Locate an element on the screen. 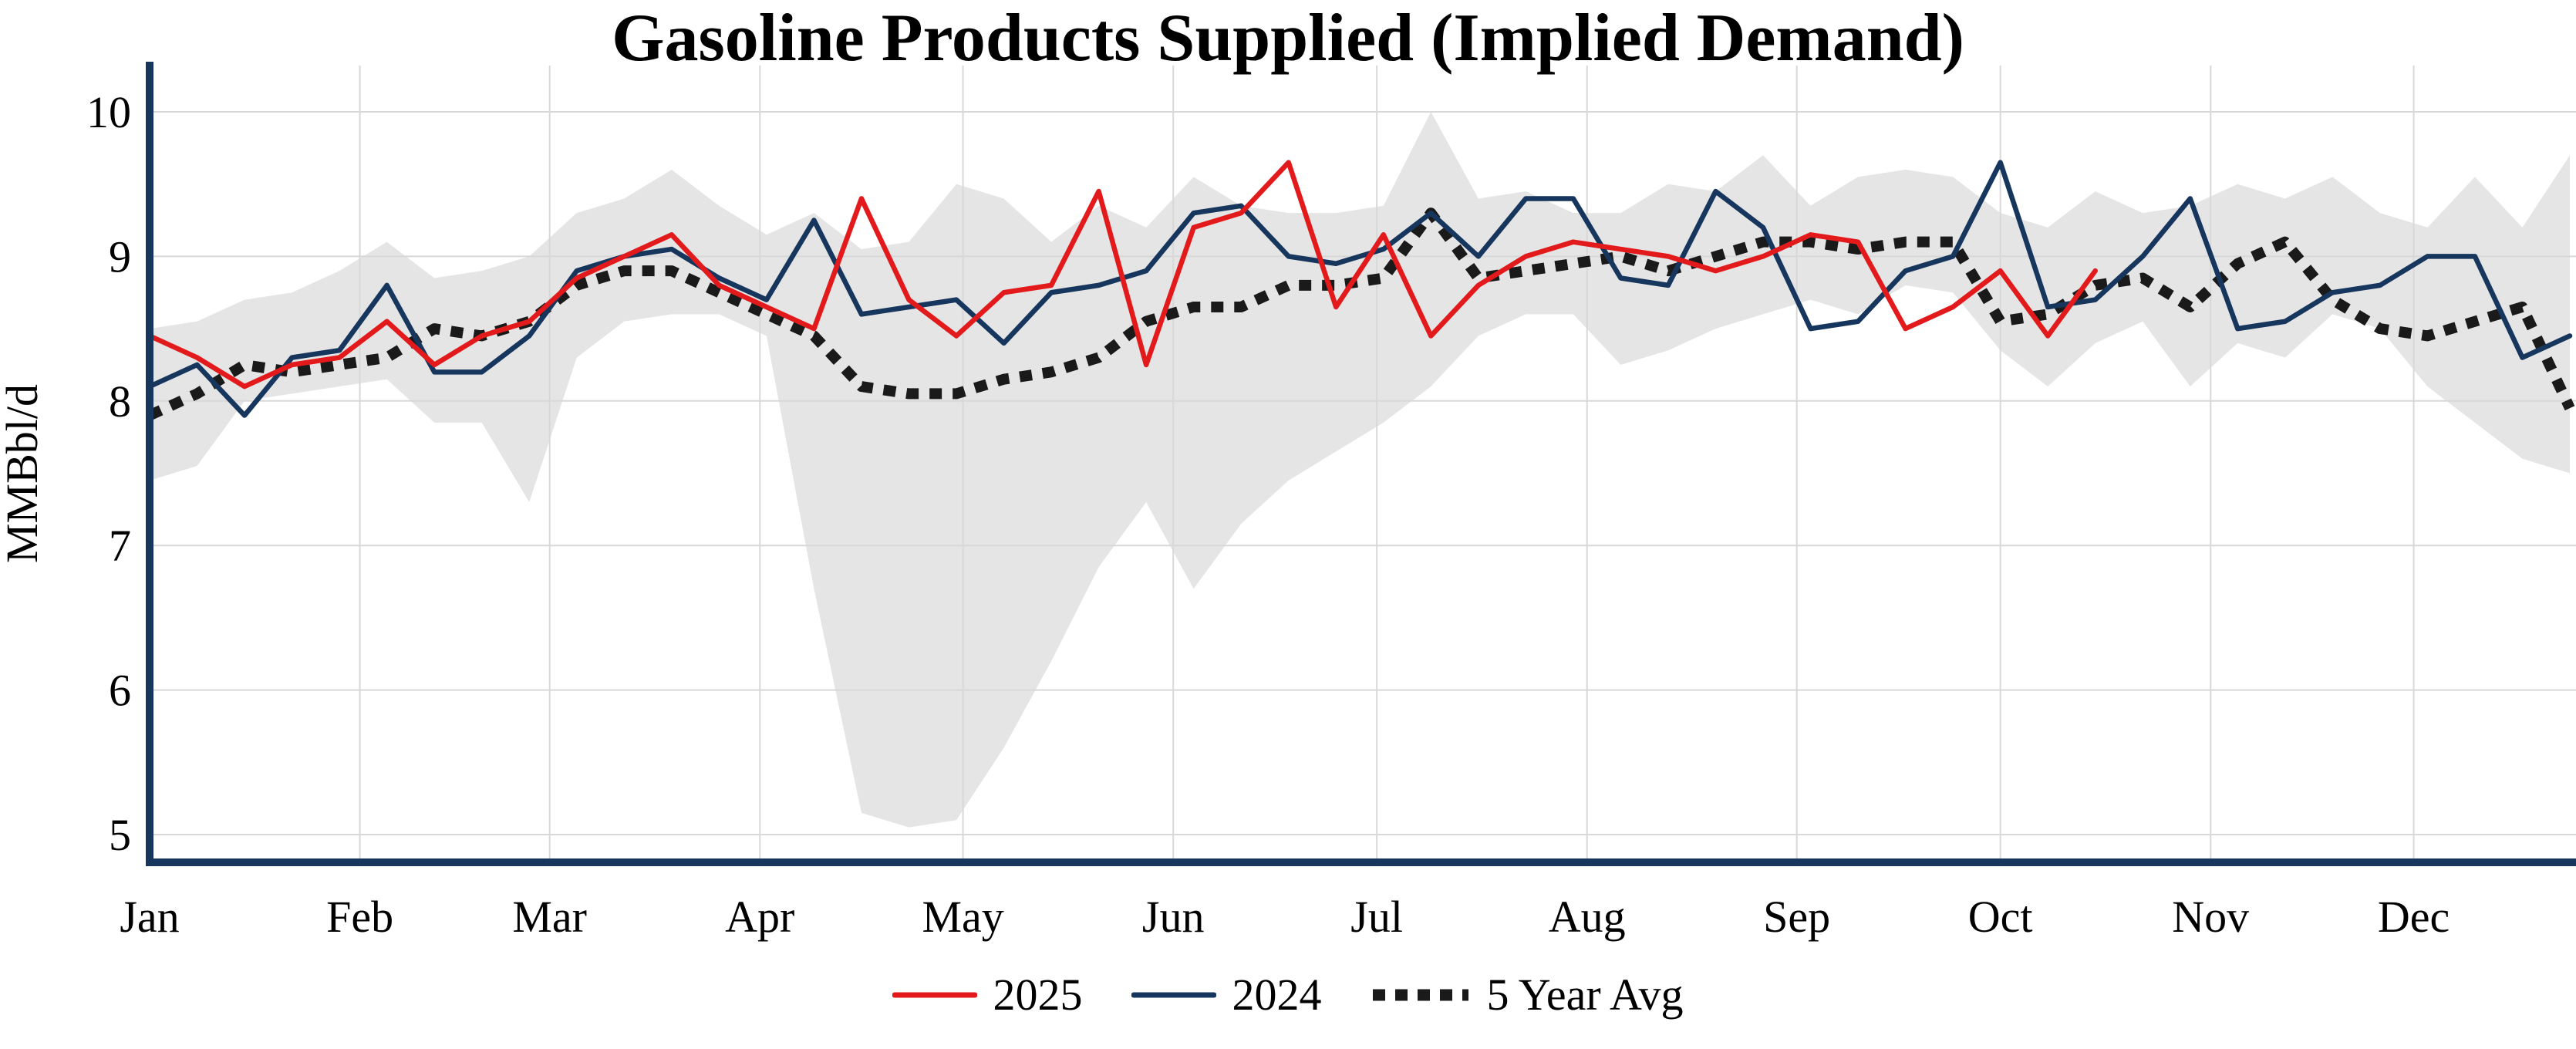  x-tick-label: Jun is located at coordinates (1173, 917).